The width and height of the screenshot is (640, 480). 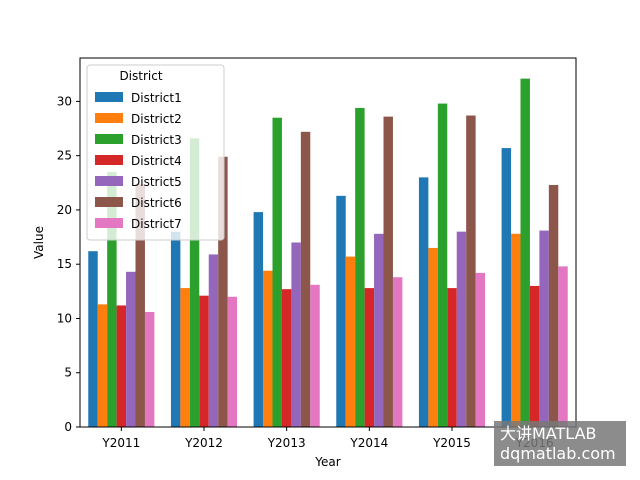 I want to click on bar-district7-y2011, so click(x=149, y=369).